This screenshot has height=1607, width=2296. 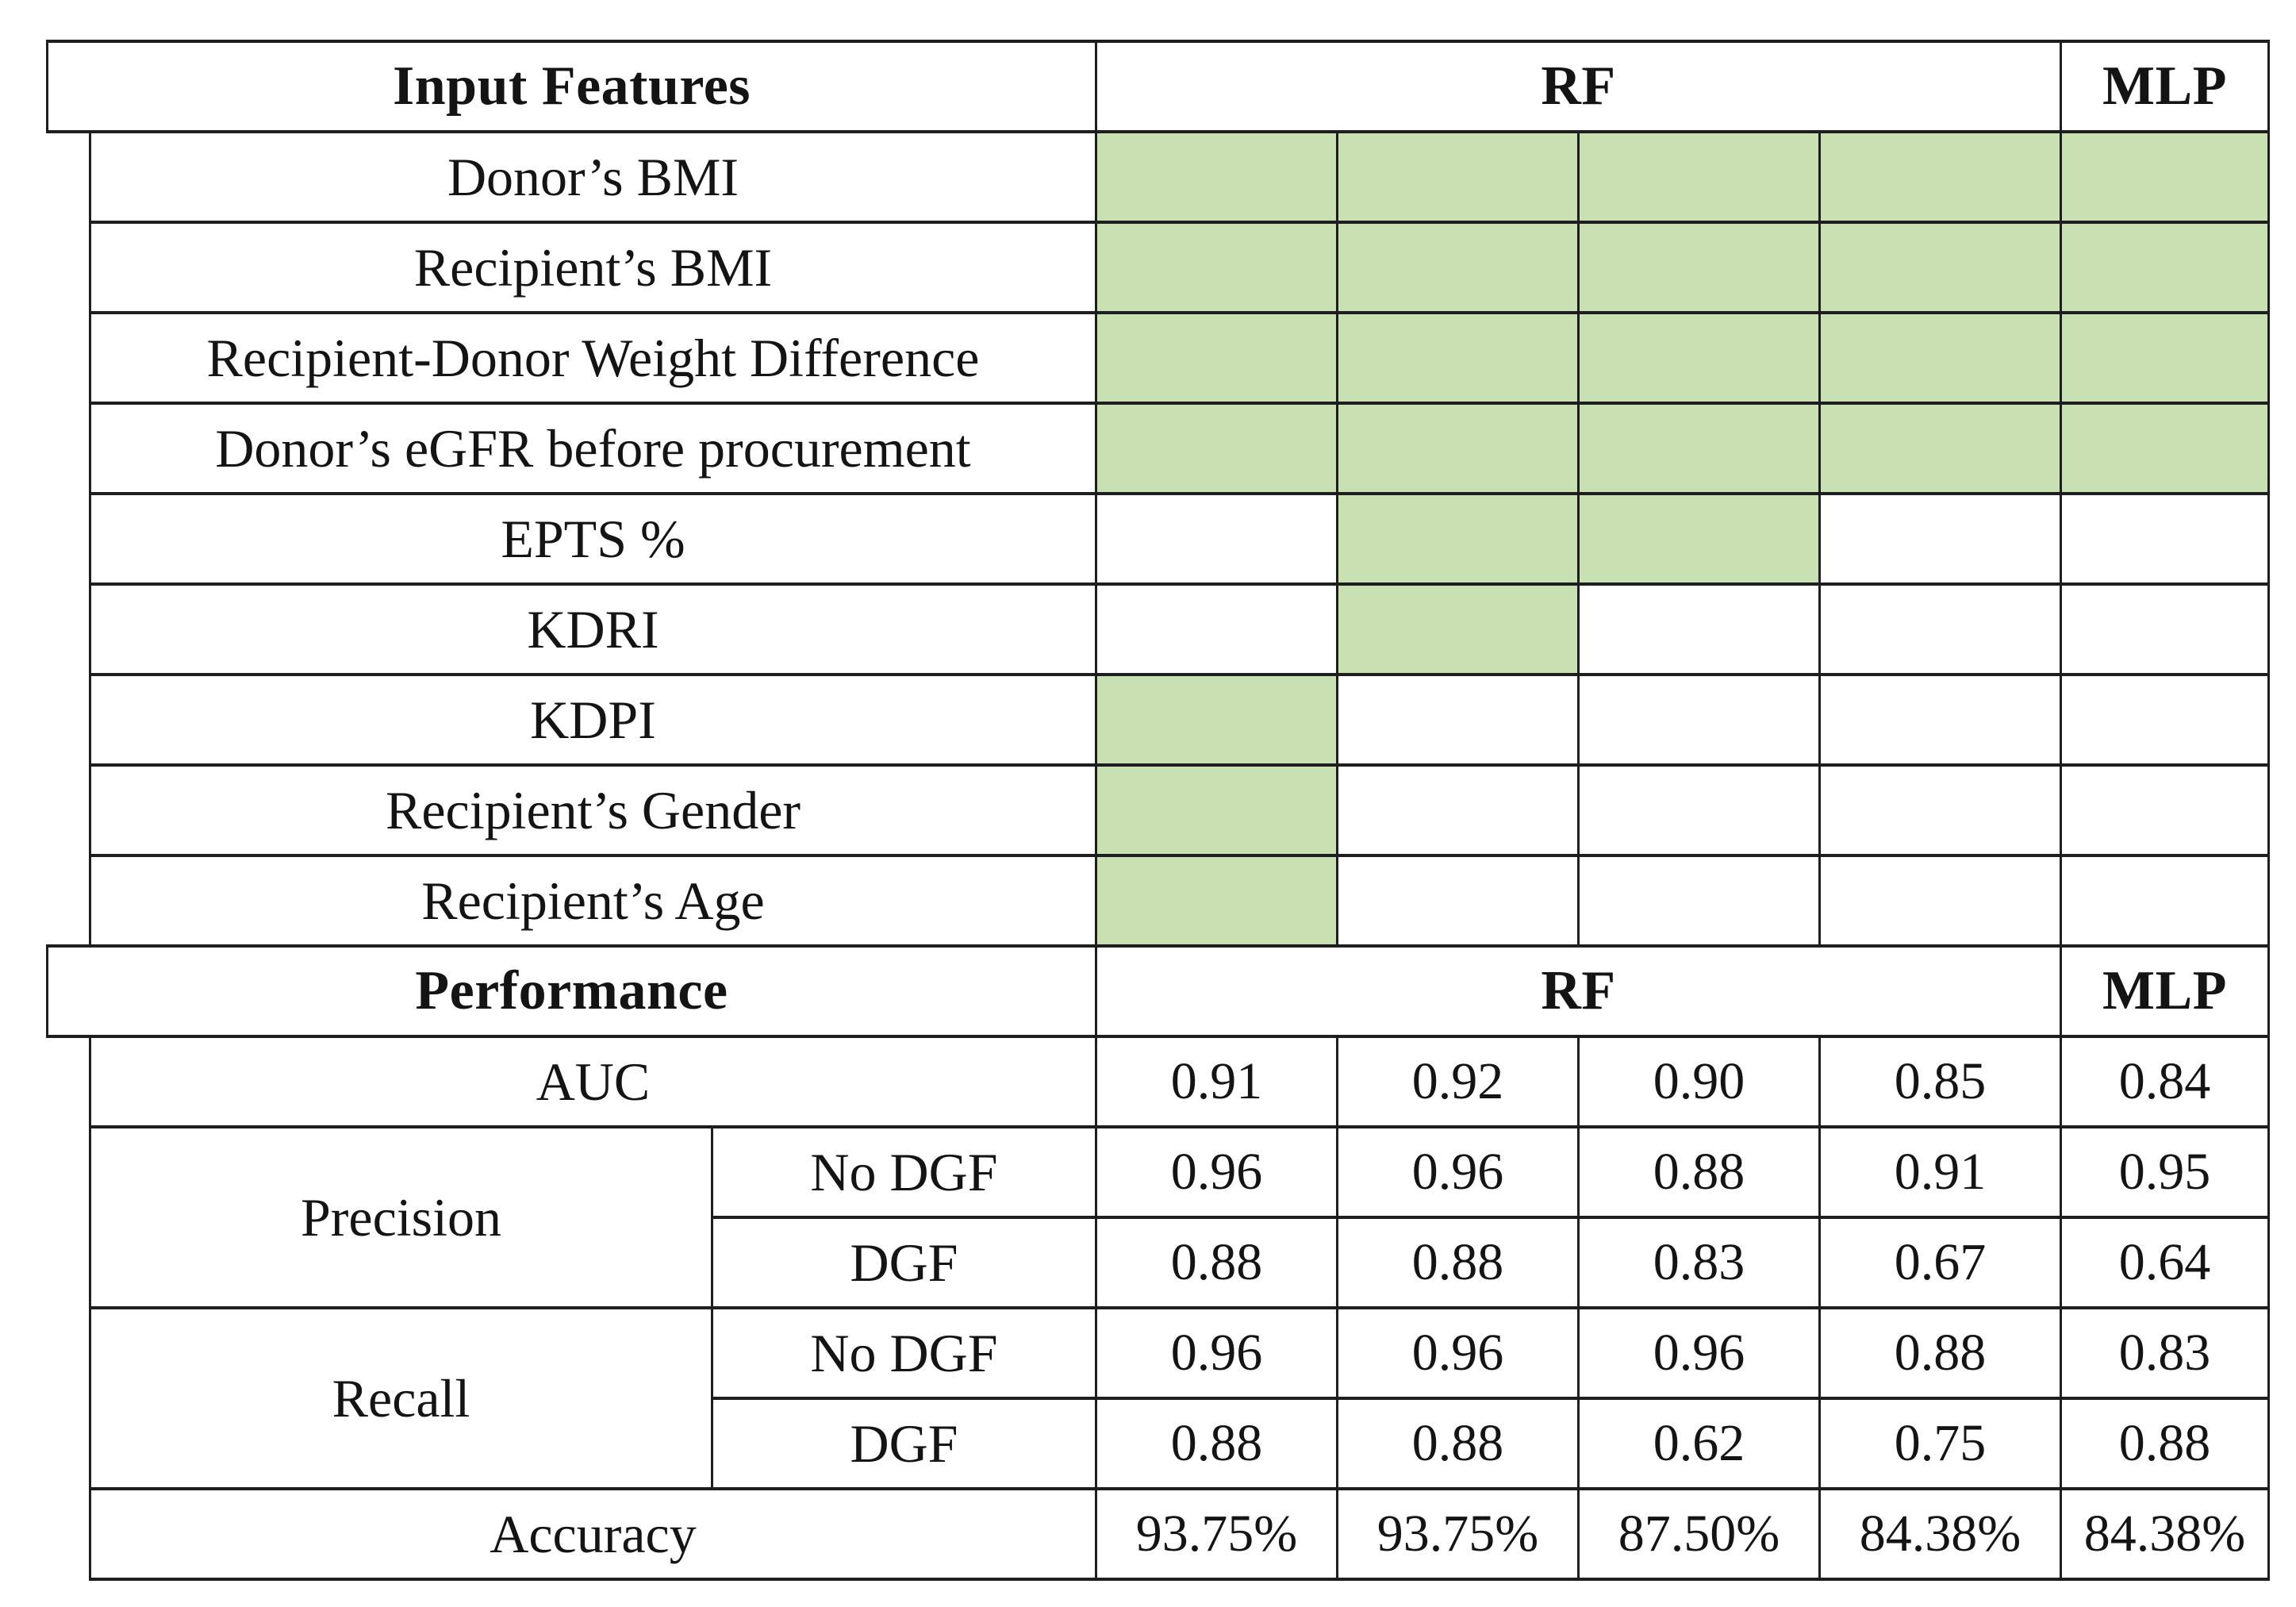 I want to click on metric-label: AUC, so click(x=593, y=1081).